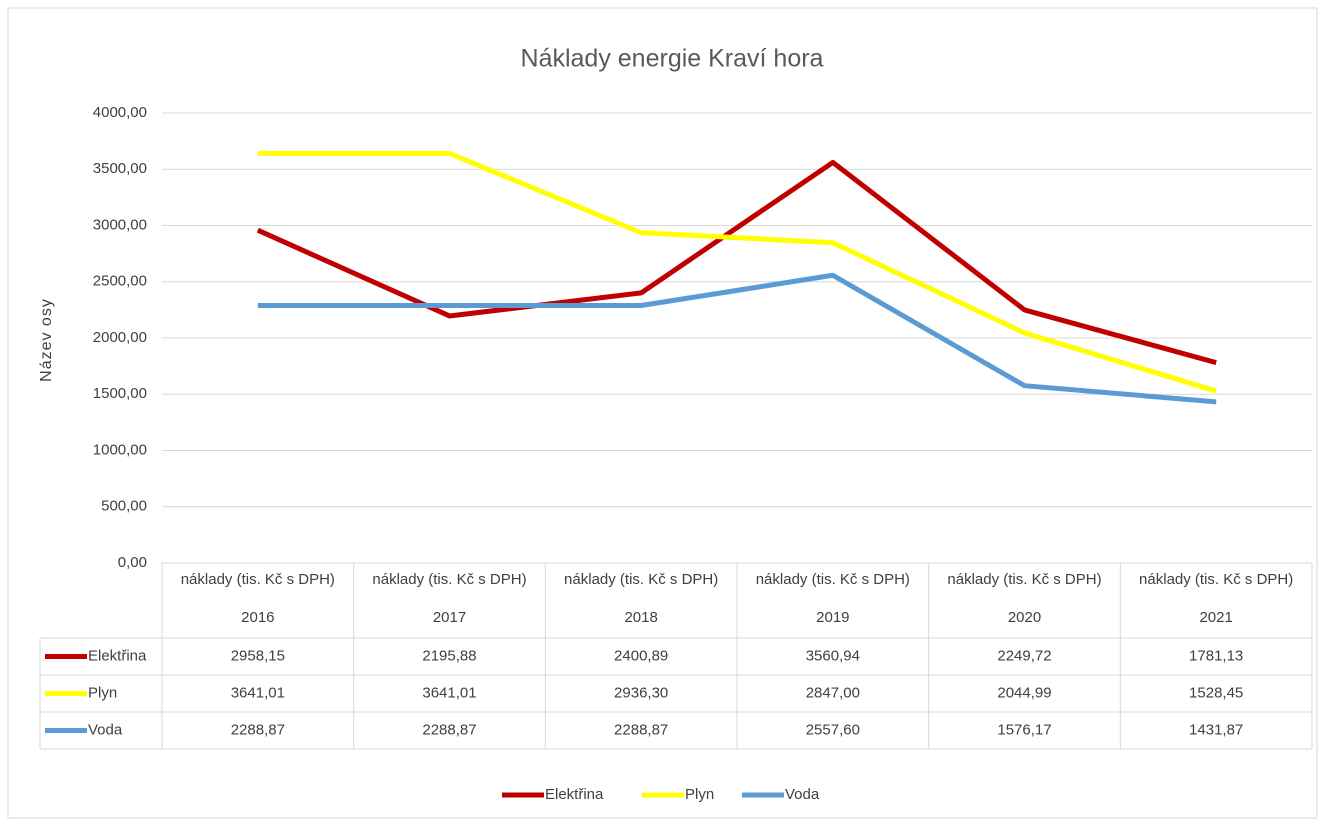 The image size is (1325, 826). Describe the element at coordinates (833, 655) in the screenshot. I see `table-cell: 3560,94` at that location.